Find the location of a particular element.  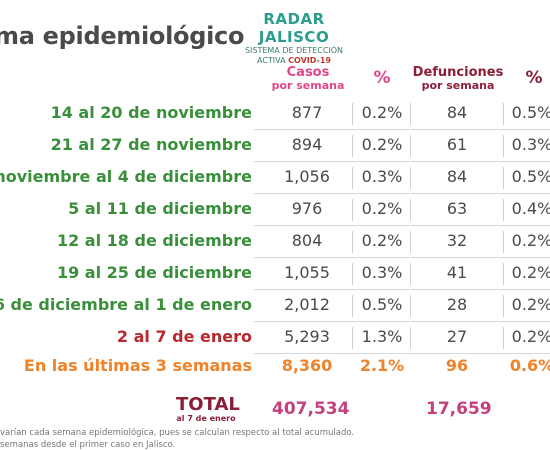

total-label: TOTAL al 7 de enero is located at coordinates (208, 409).